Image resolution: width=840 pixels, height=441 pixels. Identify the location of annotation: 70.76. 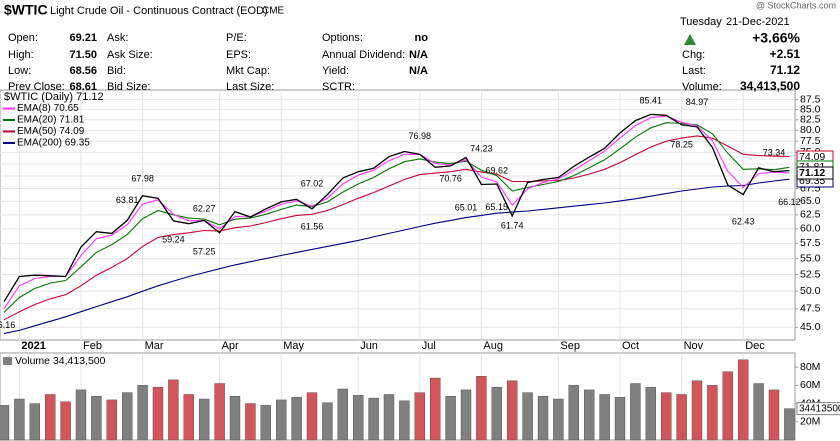
(450, 179).